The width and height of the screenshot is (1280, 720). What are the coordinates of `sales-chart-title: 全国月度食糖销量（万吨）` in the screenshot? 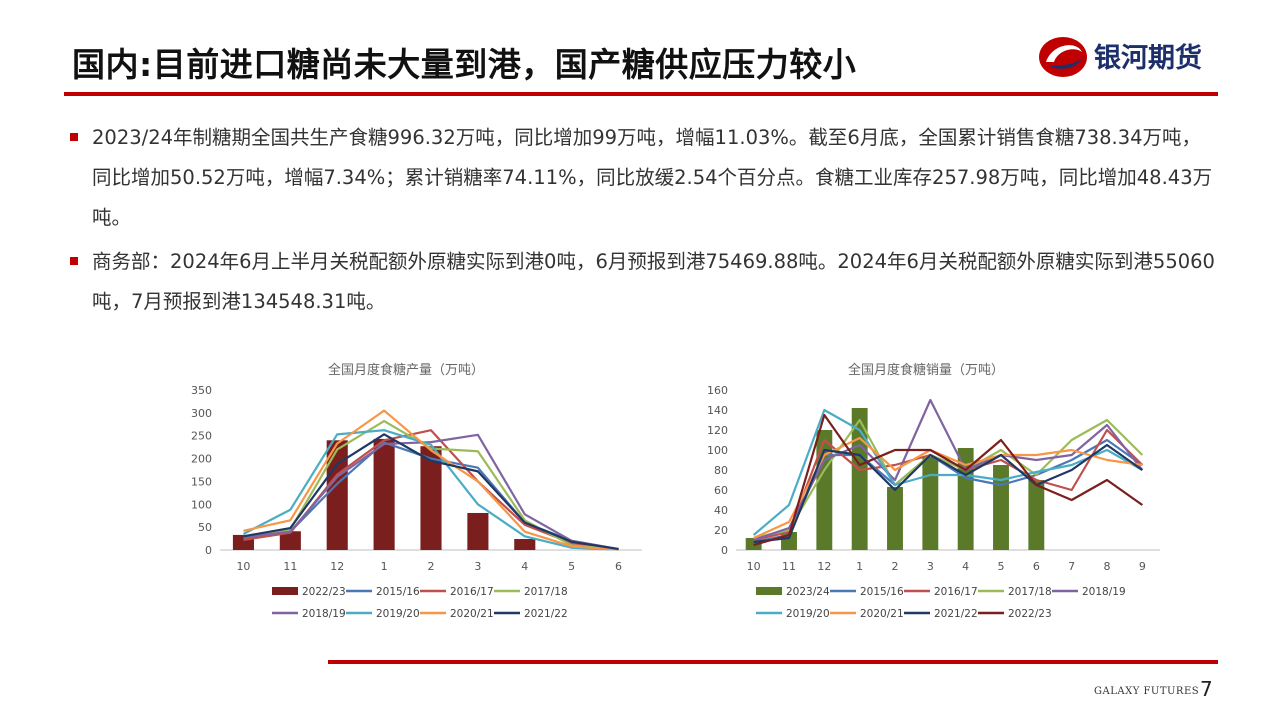 It's located at (926, 370).